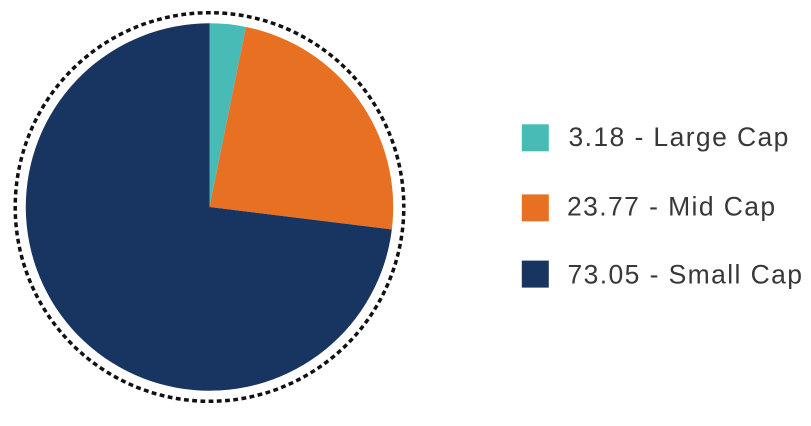 Image resolution: width=811 pixels, height=426 pixels. Describe the element at coordinates (679, 137) in the screenshot. I see `svg-text: 3.18 - Large Cap` at that location.